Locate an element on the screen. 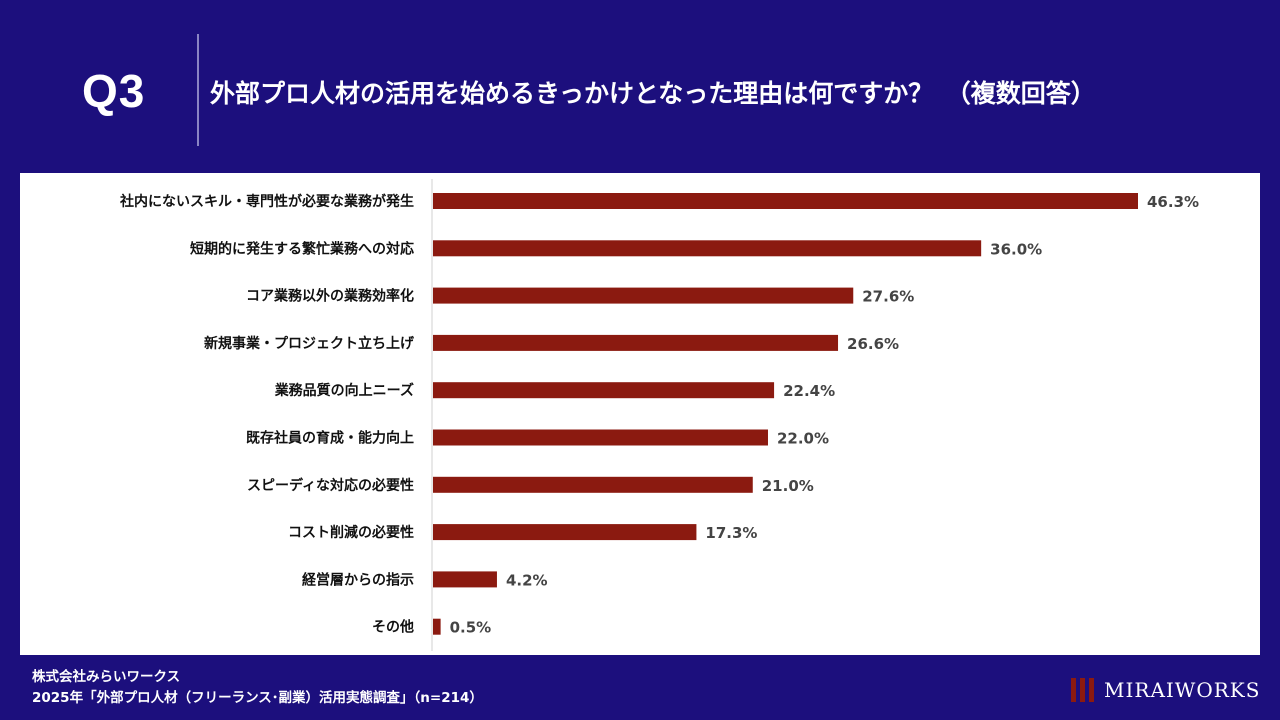  category-label: 新規事業・プロジェクト立ち上げ is located at coordinates (309, 343).